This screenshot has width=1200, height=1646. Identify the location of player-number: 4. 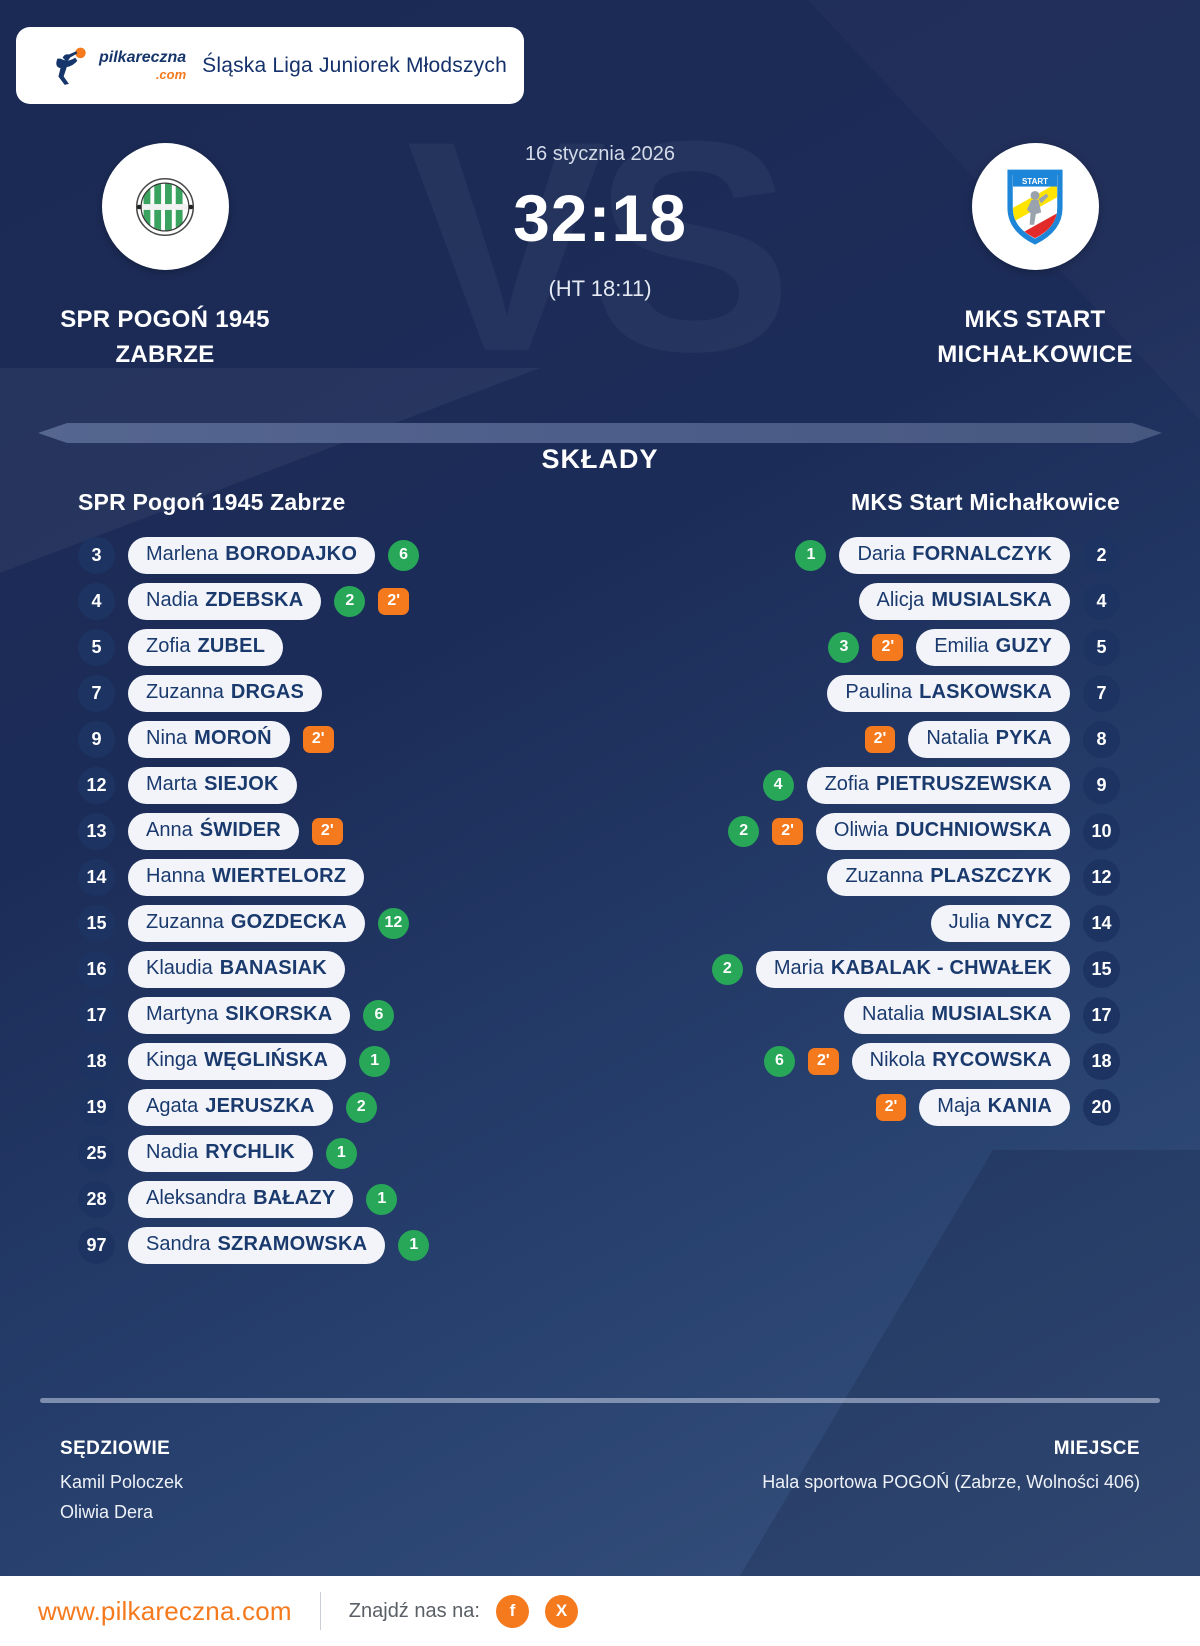
(96, 601).